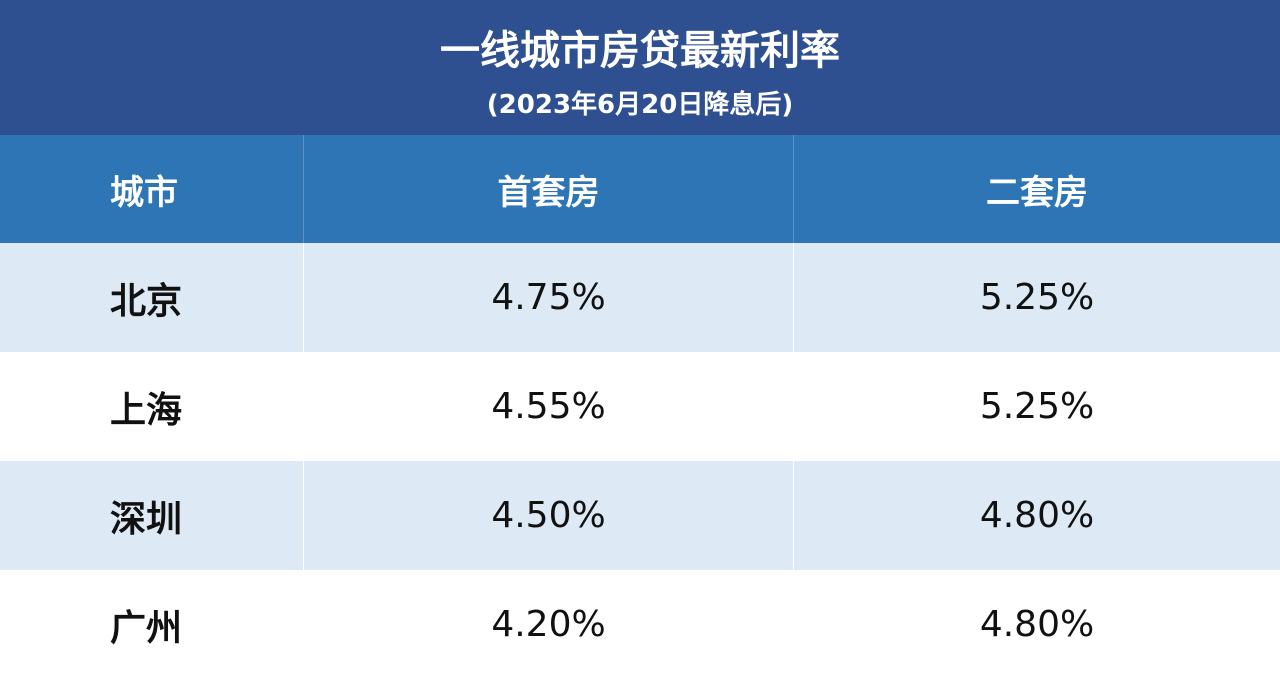 This screenshot has width=1280, height=679. What do you see at coordinates (146, 628) in the screenshot?
I see `city-cell: 广州` at bounding box center [146, 628].